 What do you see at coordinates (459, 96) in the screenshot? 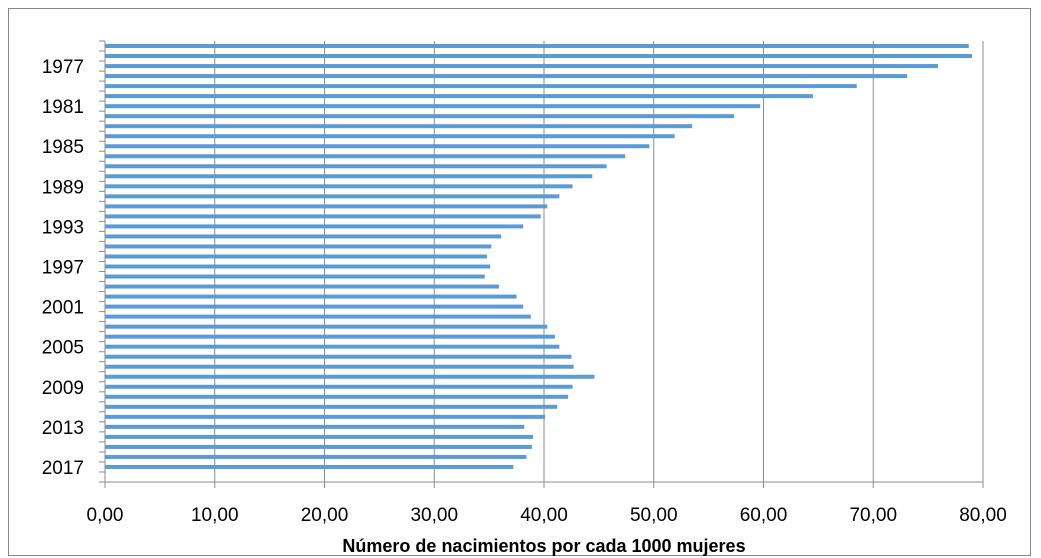
I see `bar-1980` at bounding box center [459, 96].